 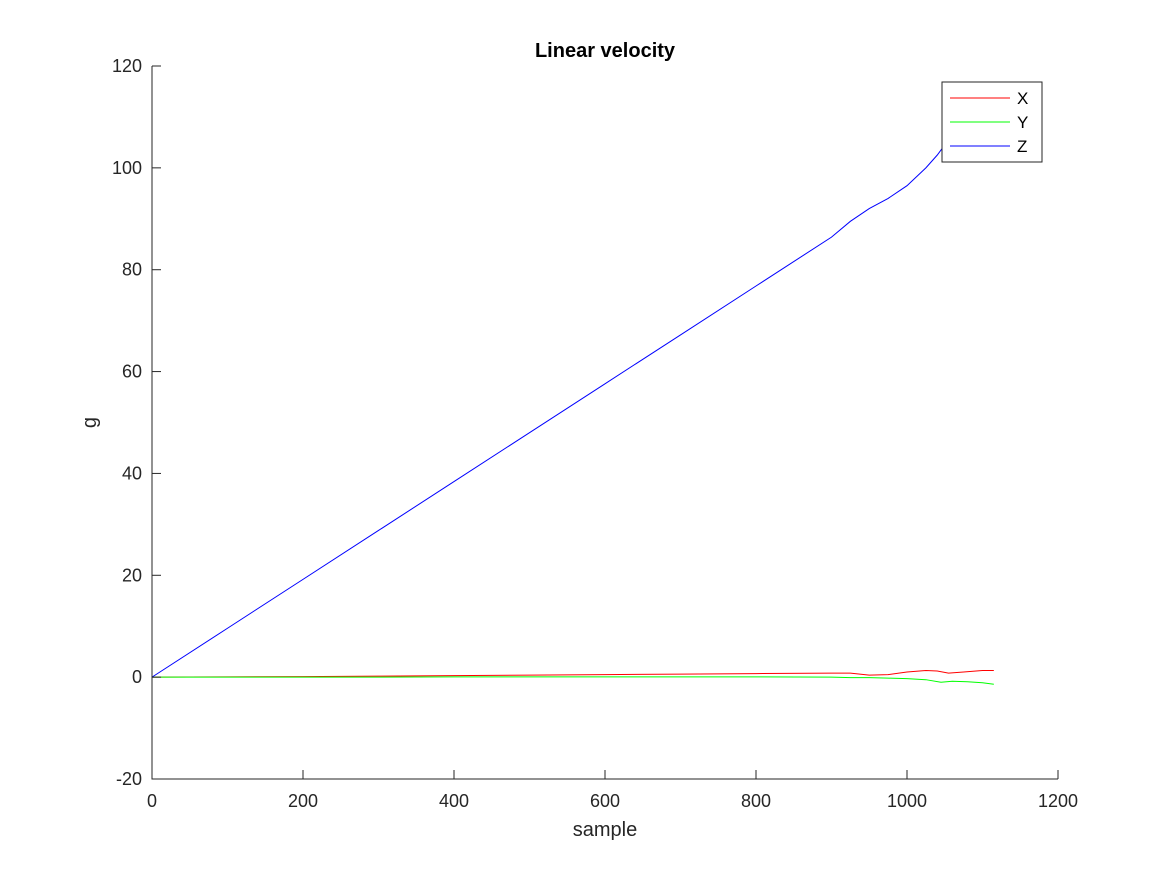 I want to click on y-axis-title: g, so click(x=90, y=422).